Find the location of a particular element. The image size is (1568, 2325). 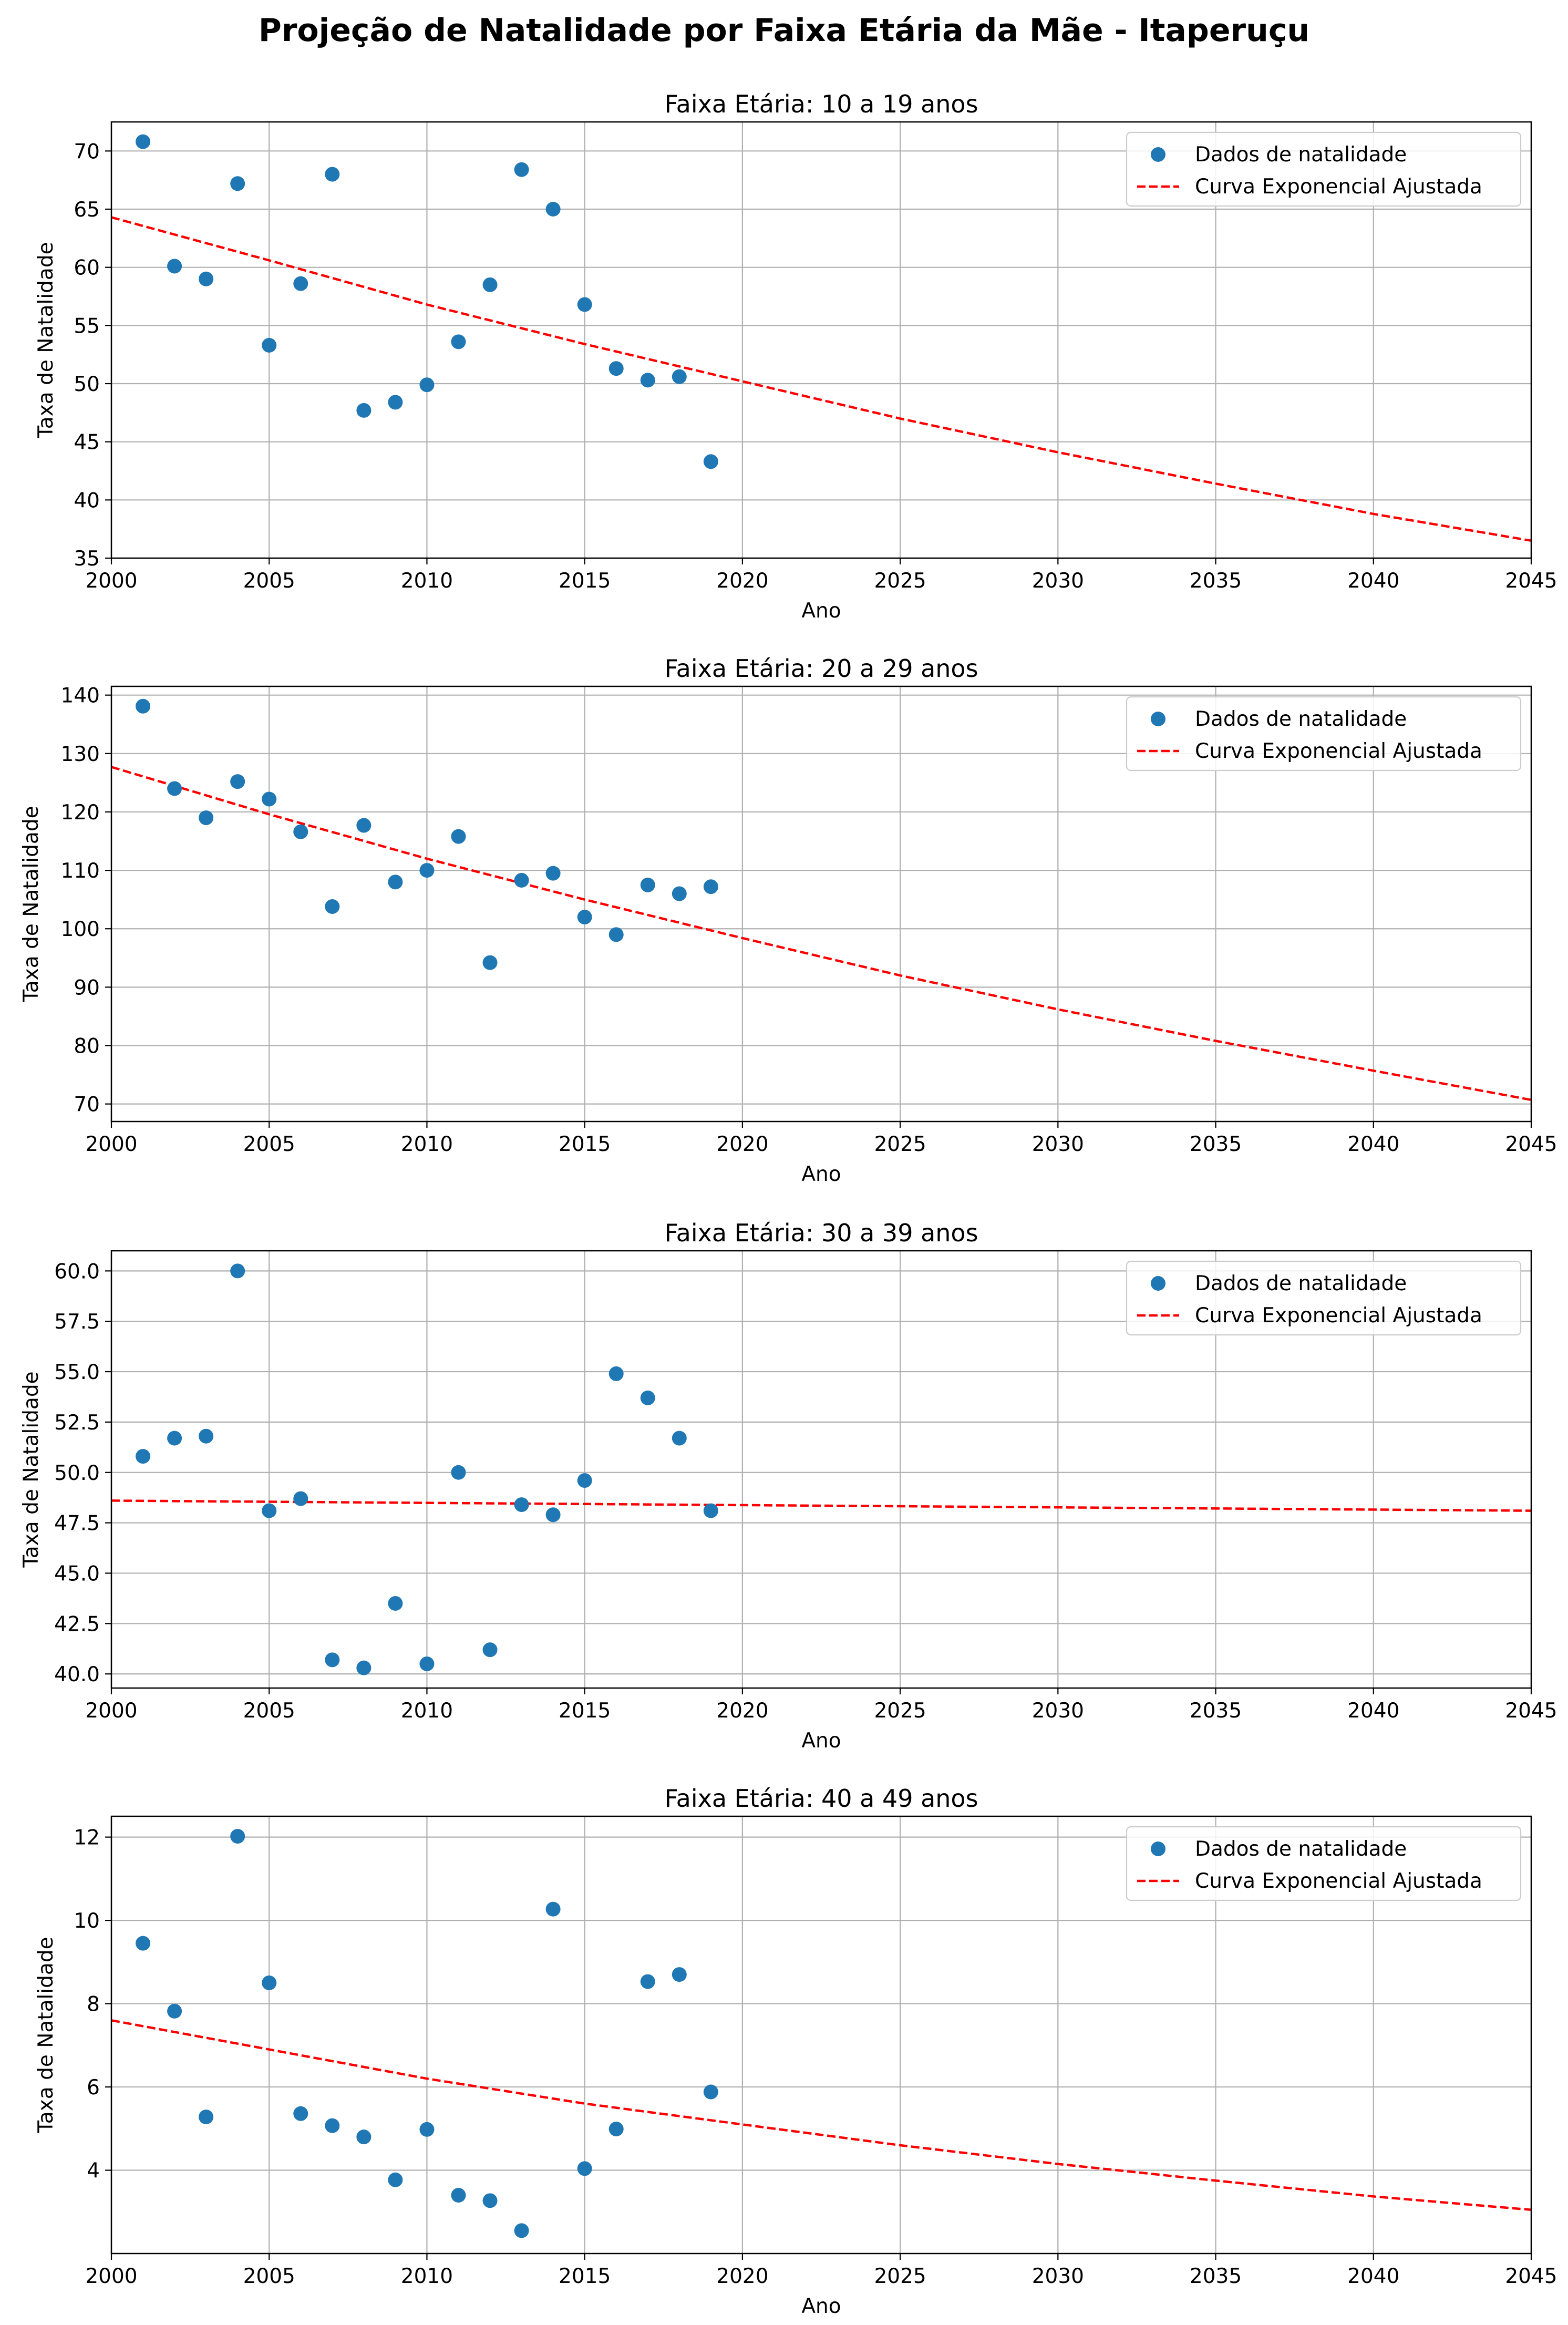

x-tick-label: 2005 is located at coordinates (269, 2276).